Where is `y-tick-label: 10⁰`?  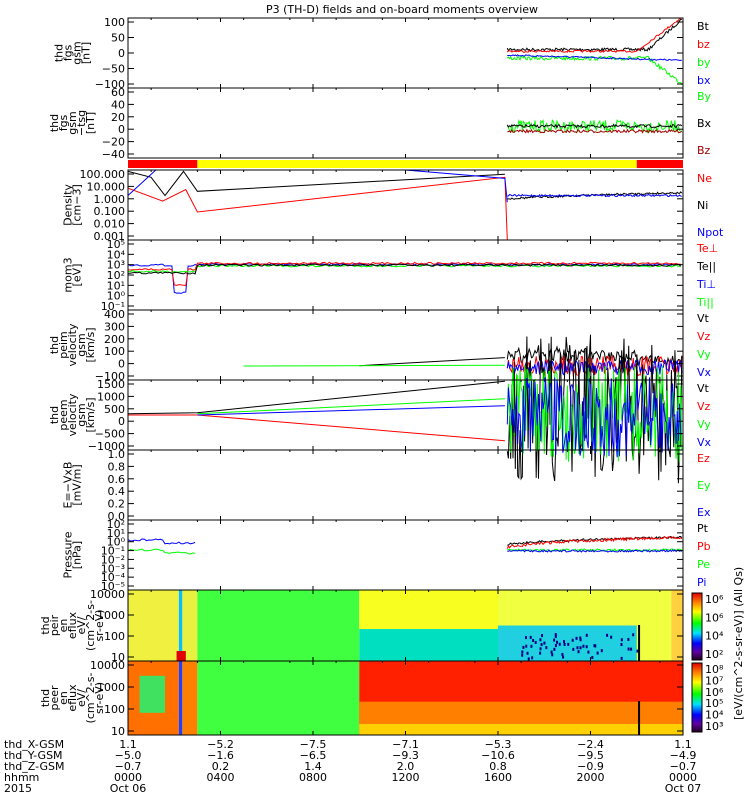
y-tick-label: 10⁰ is located at coordinates (116, 296).